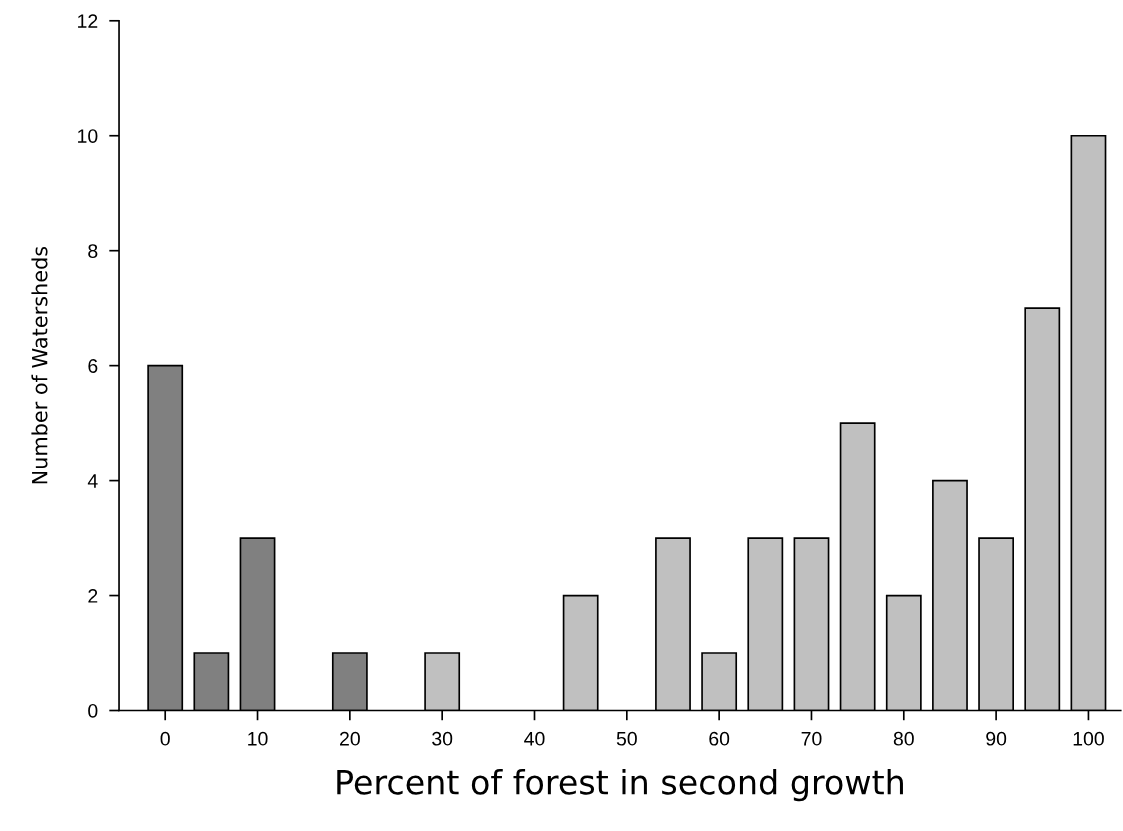 The image size is (1123, 831). Describe the element at coordinates (93, 251) in the screenshot. I see `y-tick-label: 8` at that location.